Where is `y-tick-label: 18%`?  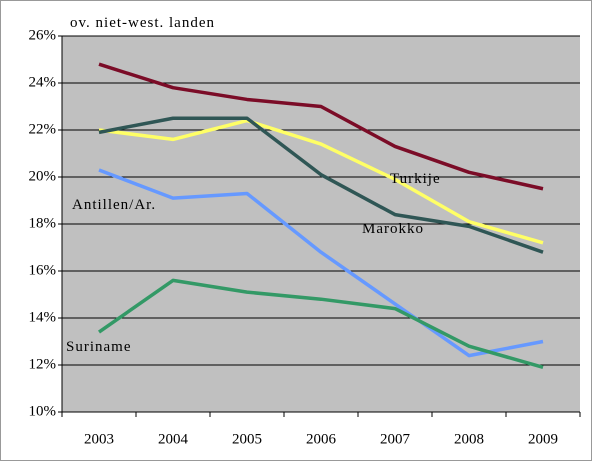 y-tick-label: 18% is located at coordinates (43, 223).